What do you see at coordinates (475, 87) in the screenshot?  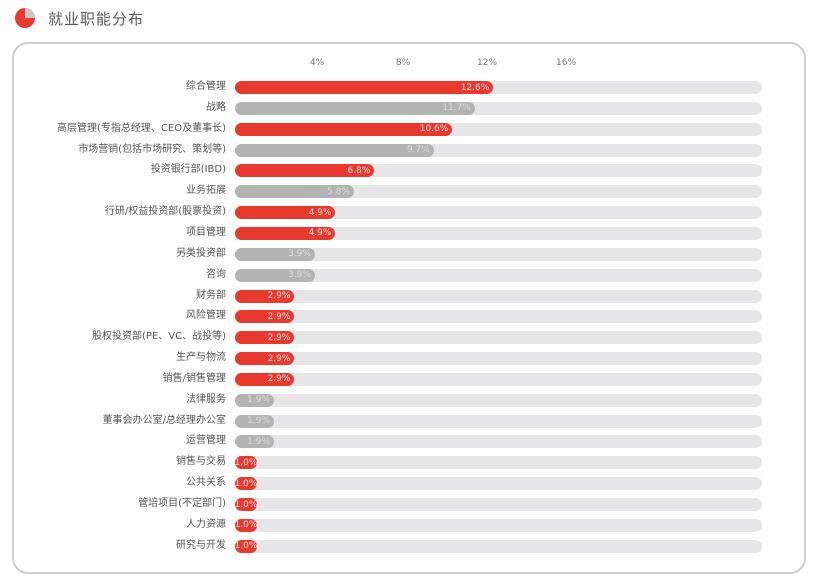 I see `value-label: 12.6%` at bounding box center [475, 87].